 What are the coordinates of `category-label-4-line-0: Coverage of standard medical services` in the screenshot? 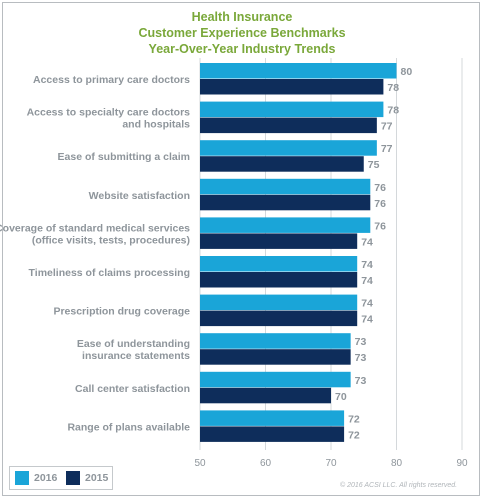 It's located at (95, 228).